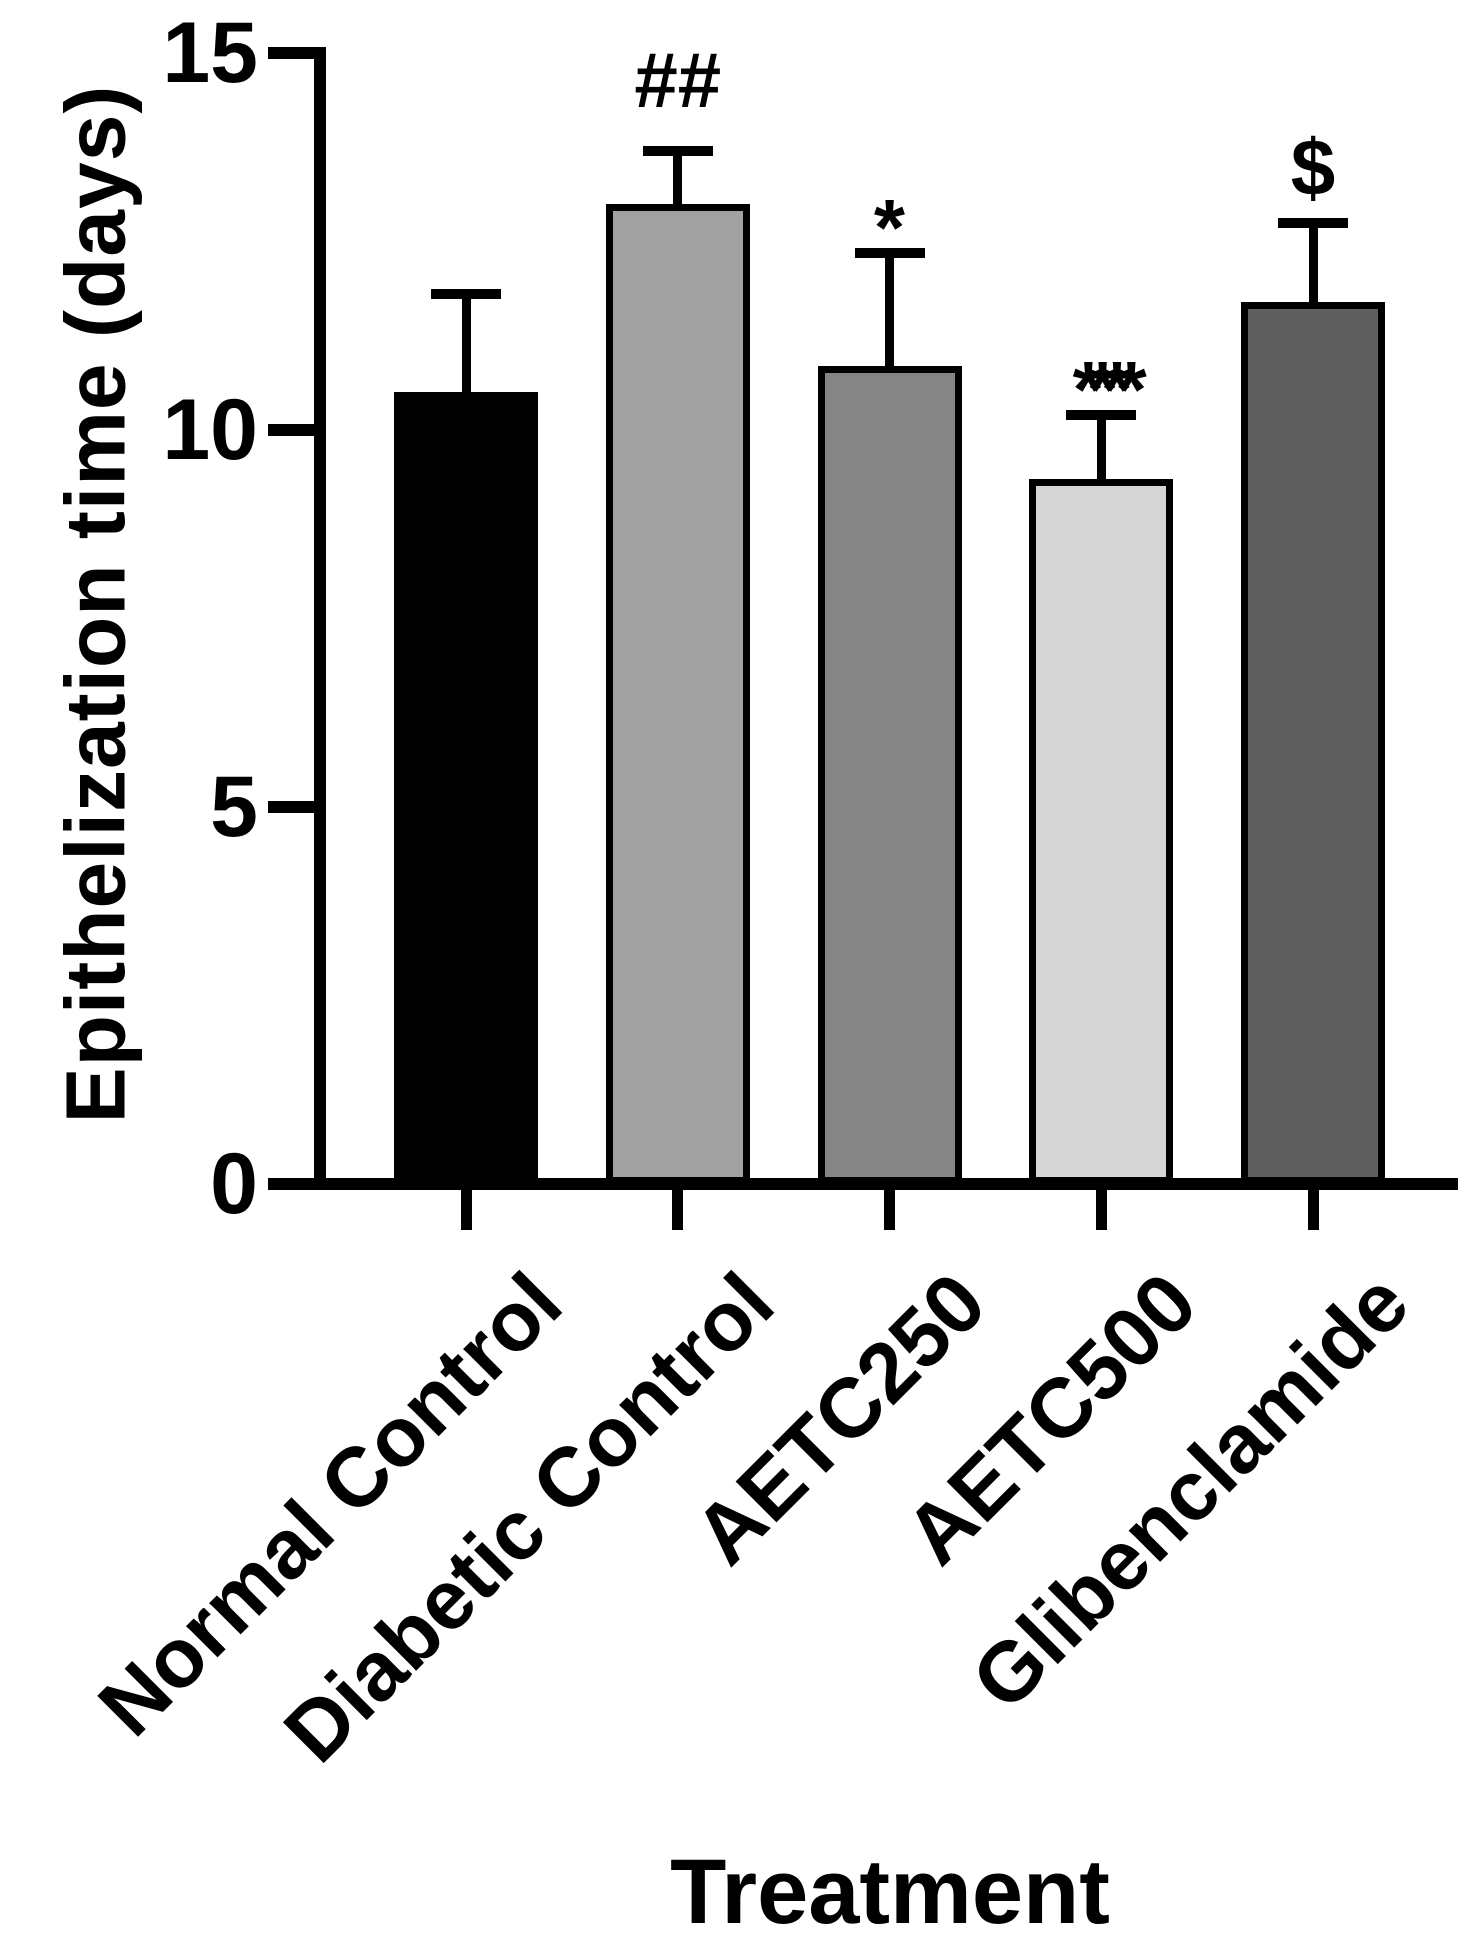  Describe the element at coordinates (1101, 831) in the screenshot. I see `bar-aetc500` at that location.